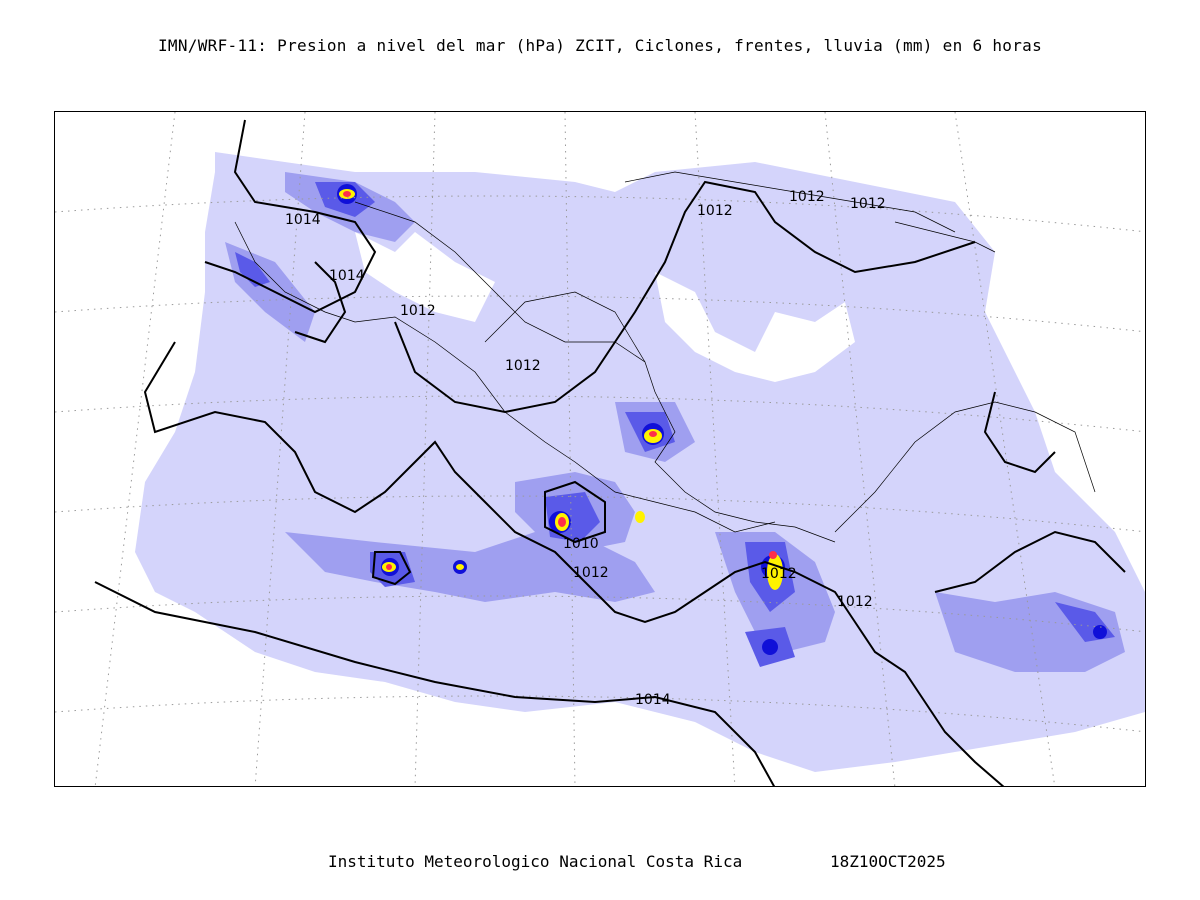  Describe the element at coordinates (505, 297) in the screenshot. I see `coastline-gulf` at that location.